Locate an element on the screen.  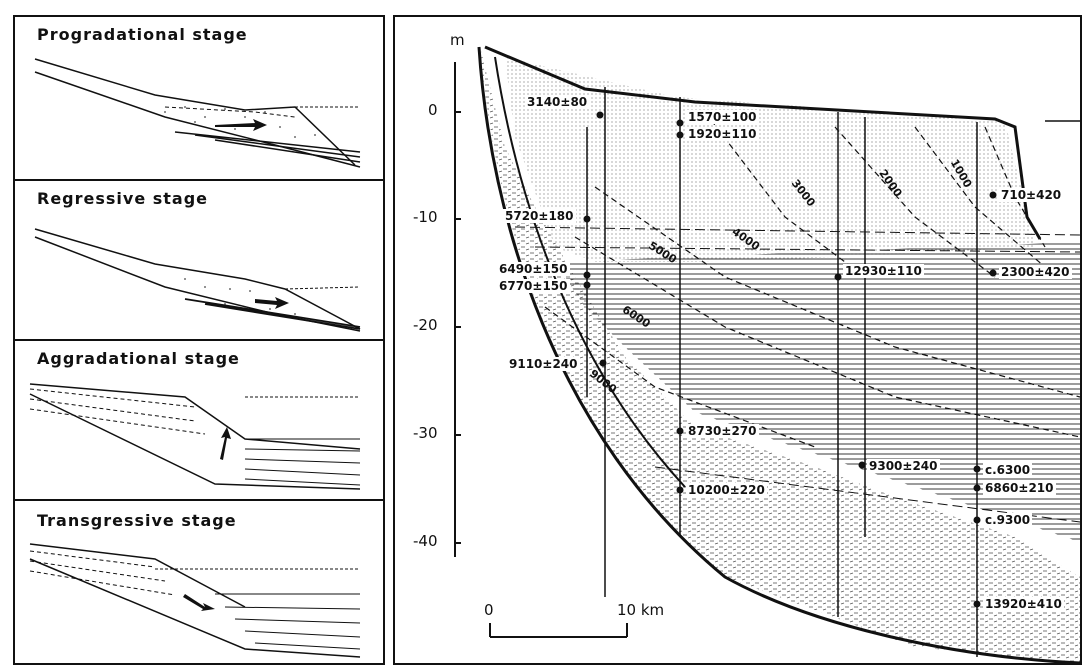
stage-transgressive: Transgressive stage is located at coordinates (199, 581).